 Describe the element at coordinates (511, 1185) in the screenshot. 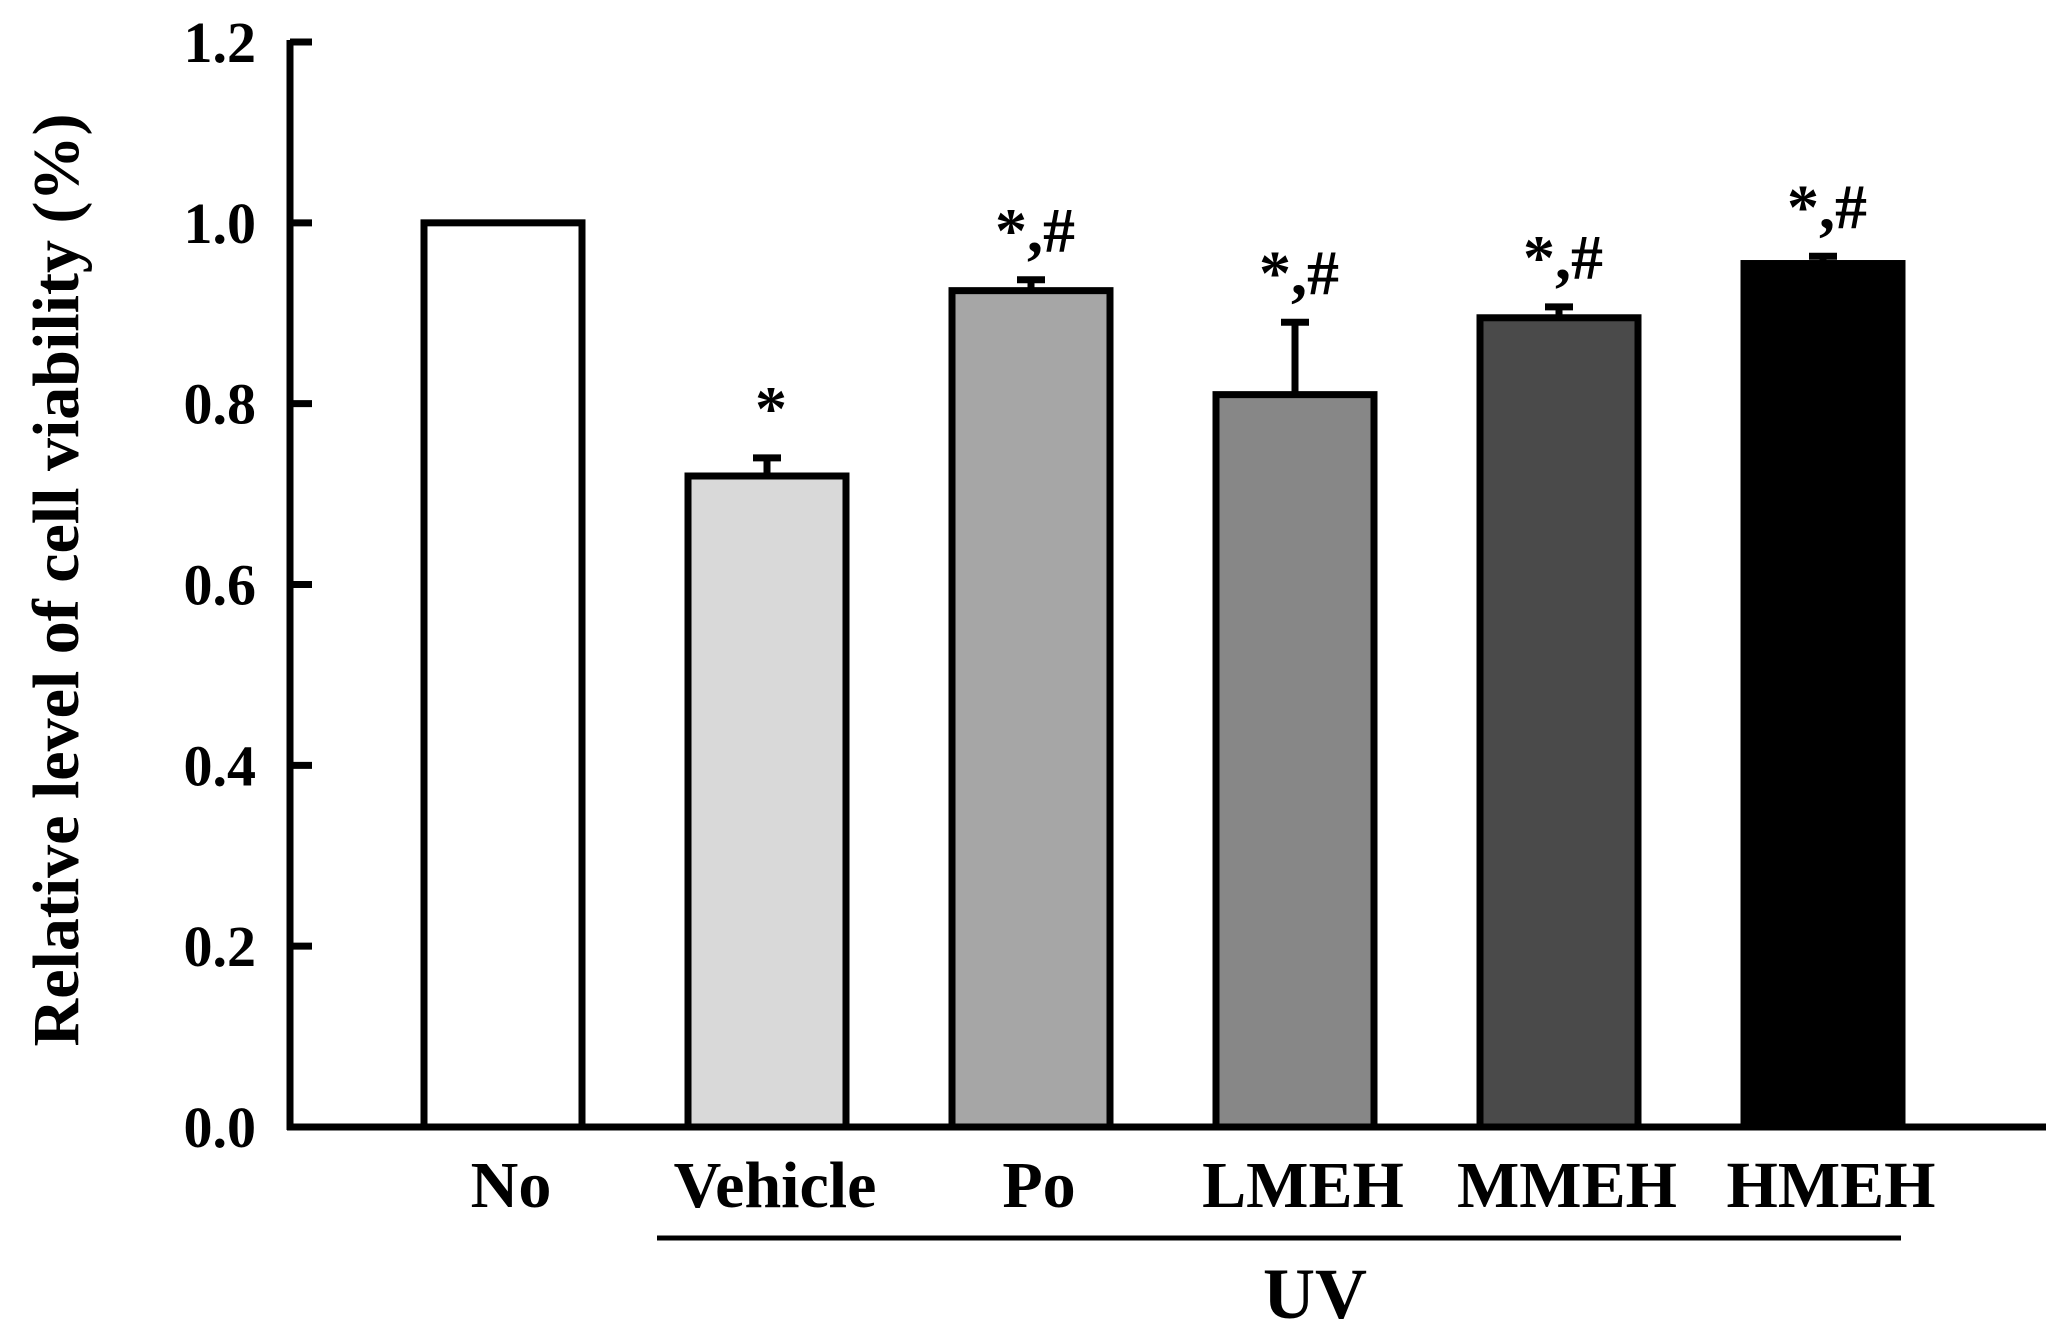

I see `x-tick-label-no: No` at that location.